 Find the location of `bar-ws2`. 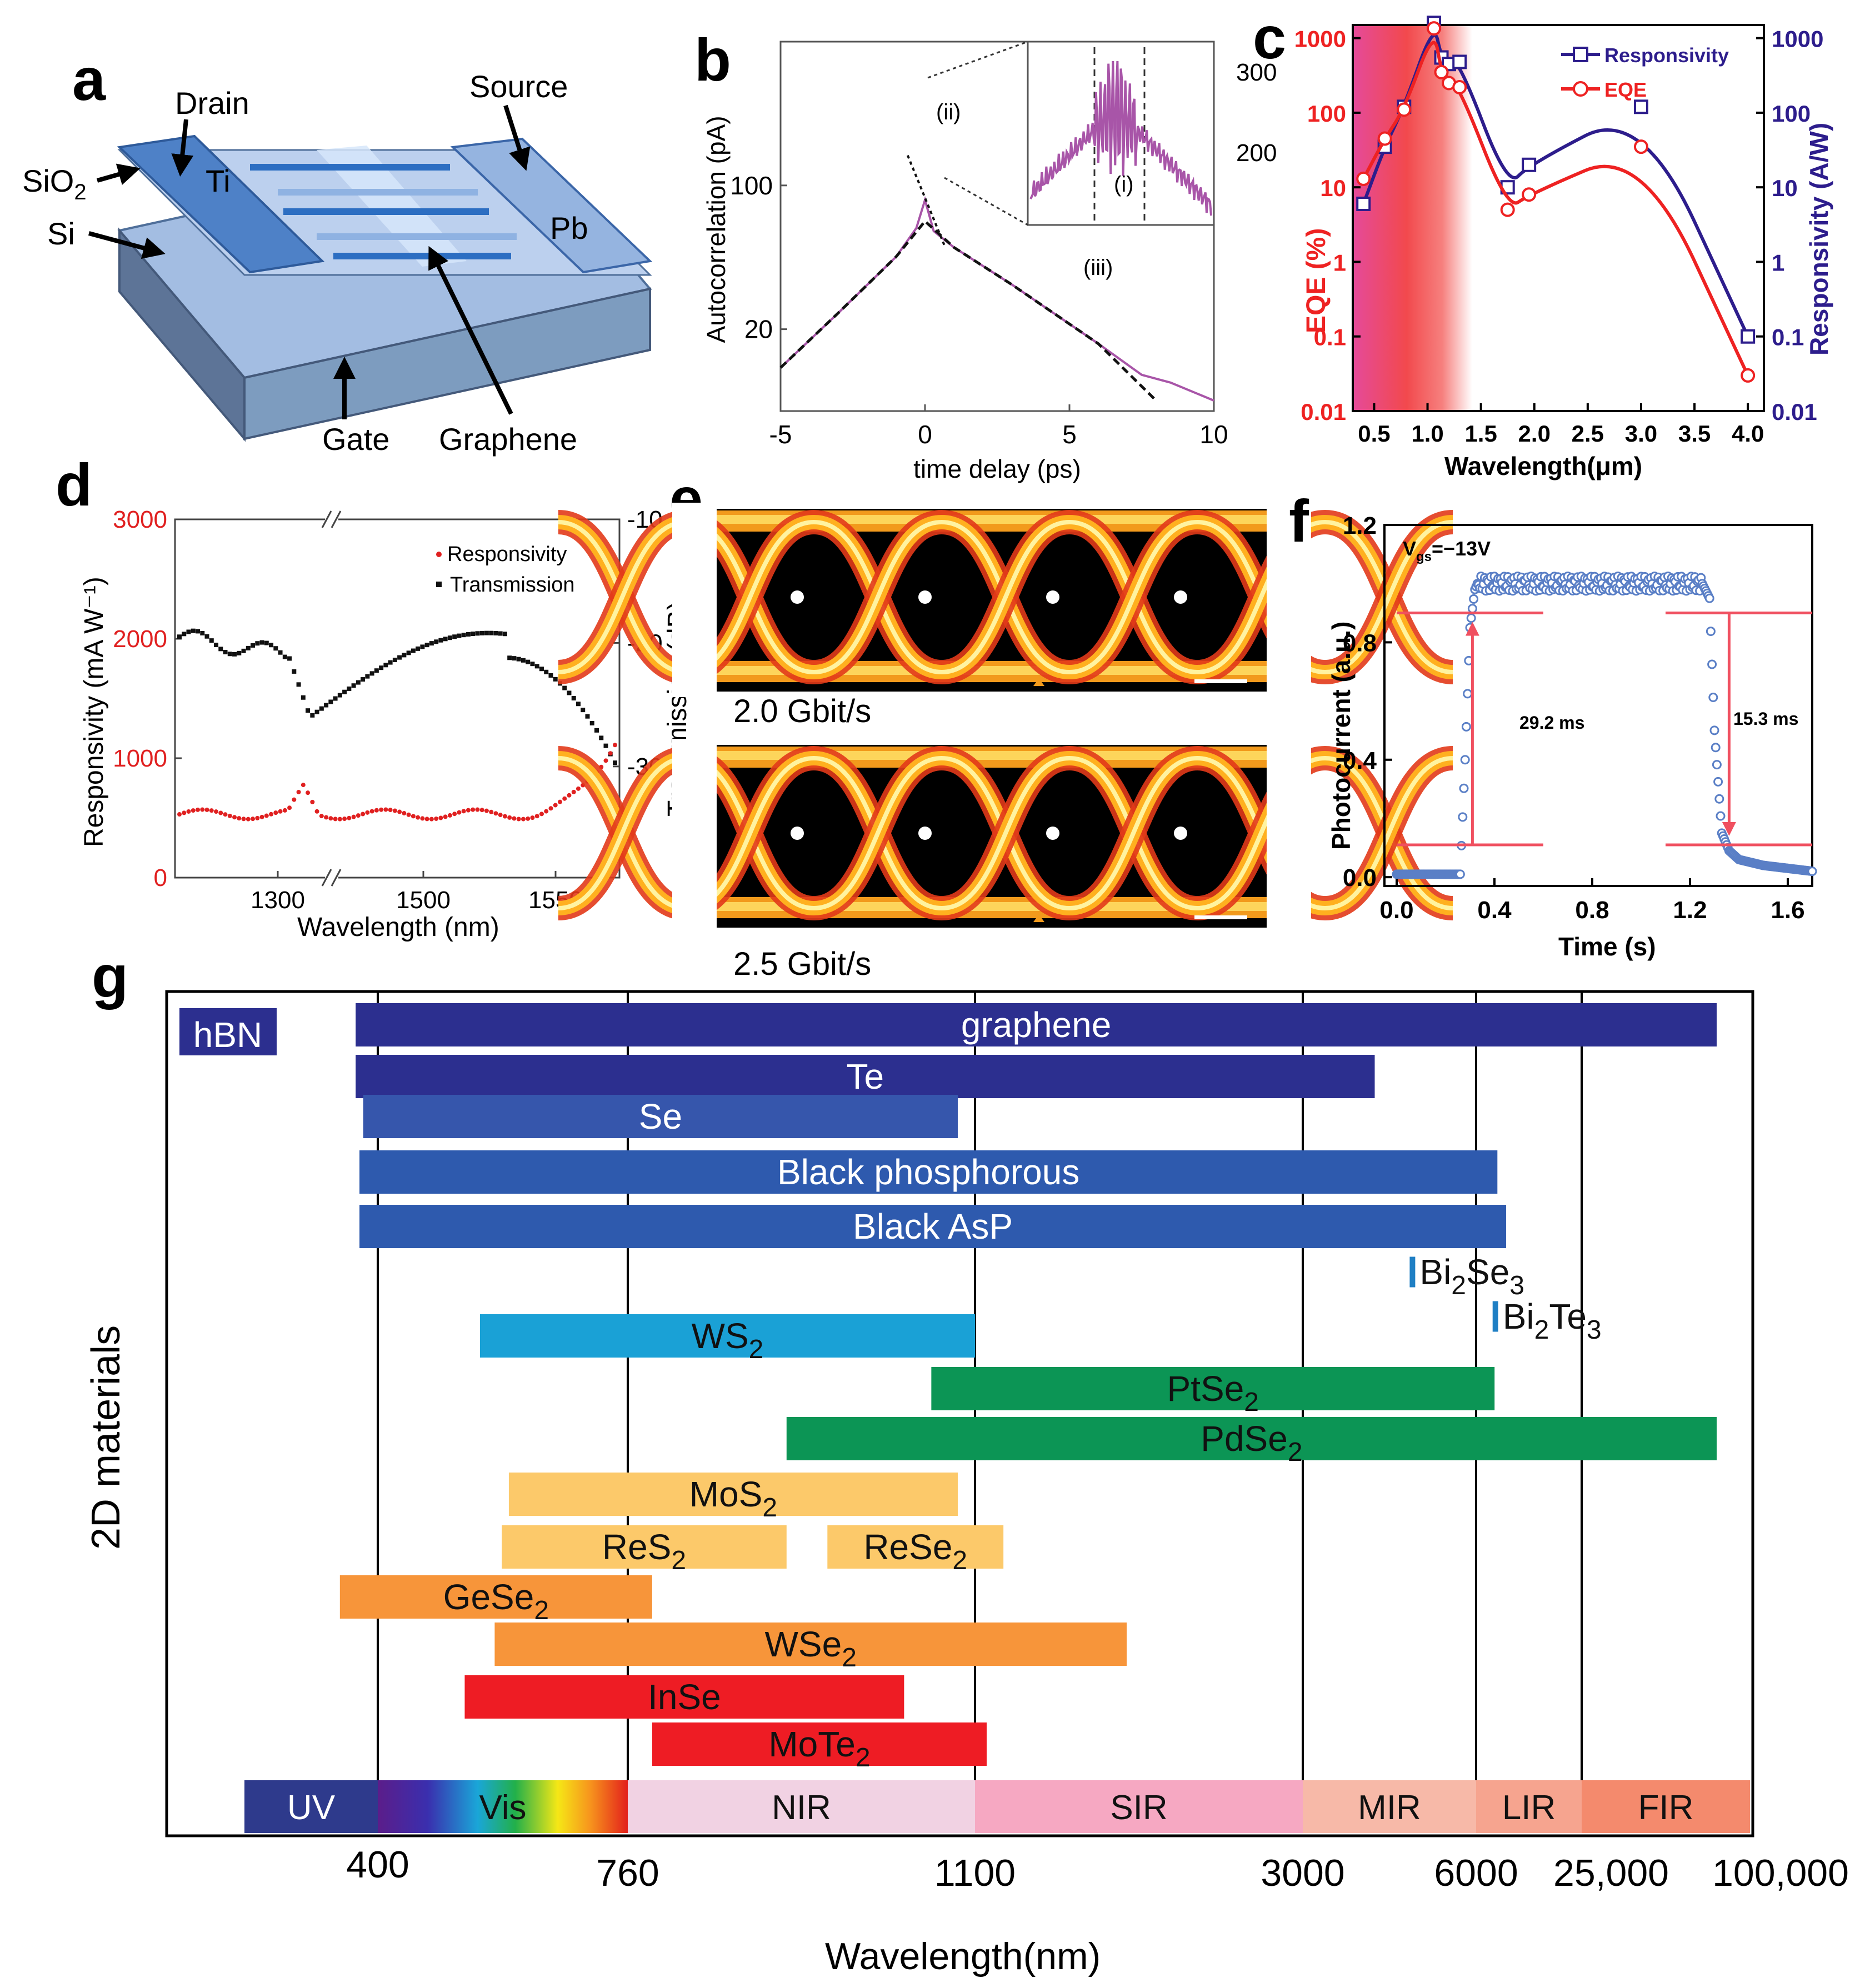

bar-ws2 is located at coordinates (727, 1336).